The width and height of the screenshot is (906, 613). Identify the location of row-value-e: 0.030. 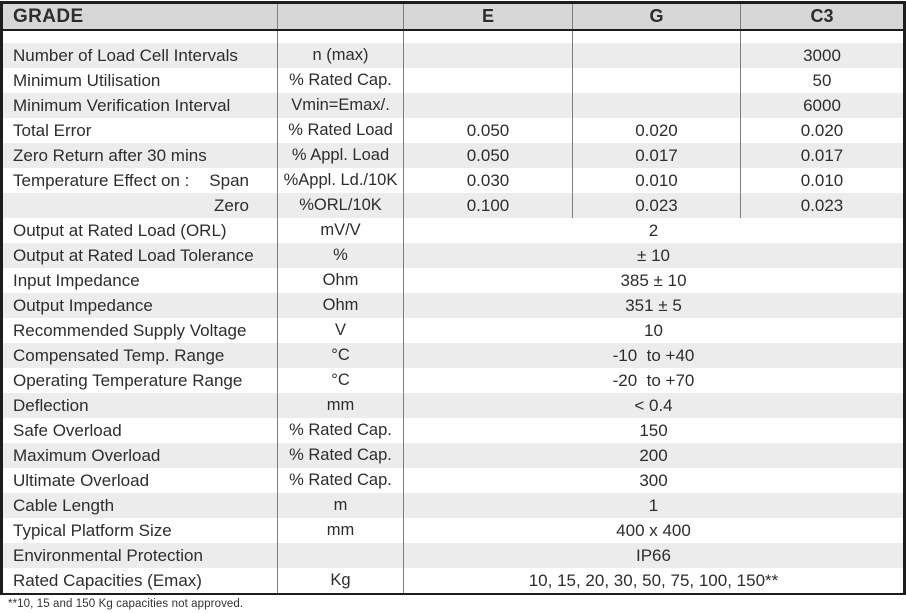
(487, 180).